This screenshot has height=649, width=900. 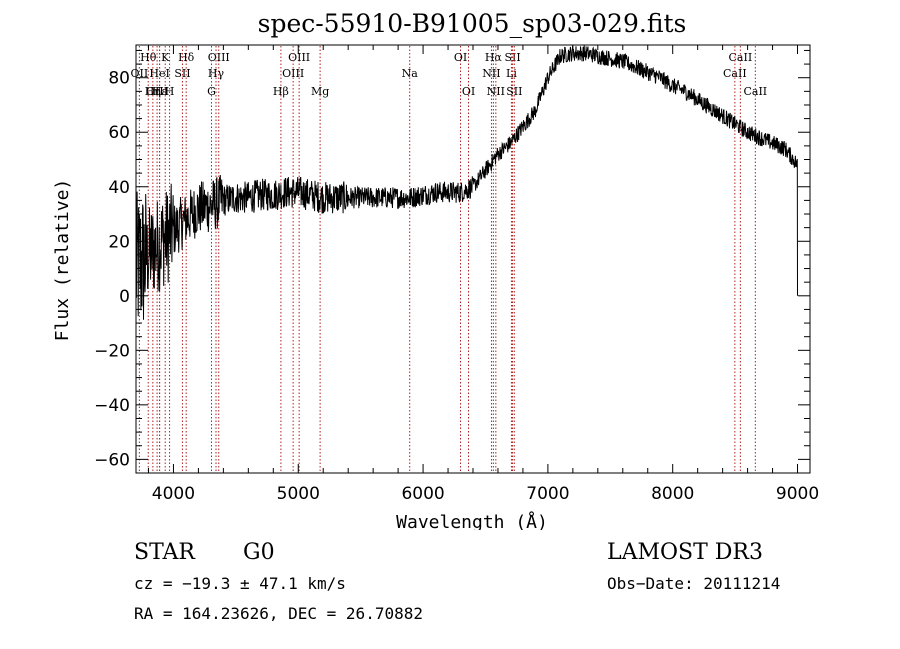 What do you see at coordinates (148, 57) in the screenshot?
I see `line-marker-label: Hθ` at bounding box center [148, 57].